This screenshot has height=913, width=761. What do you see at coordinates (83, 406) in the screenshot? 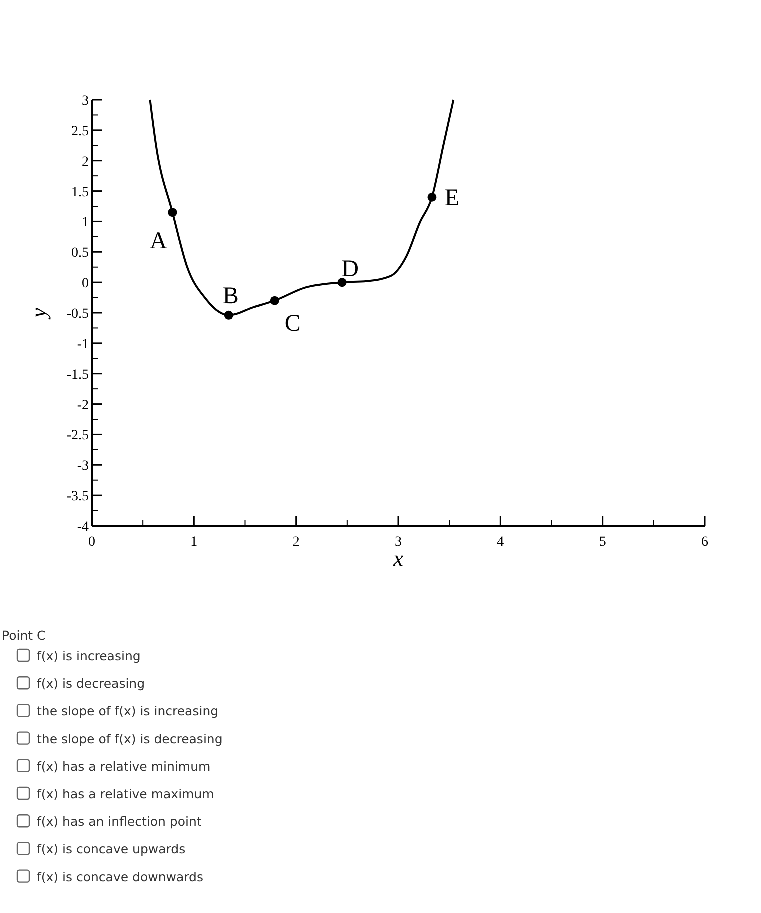
I see `y-tick-label: -2` at bounding box center [83, 406].